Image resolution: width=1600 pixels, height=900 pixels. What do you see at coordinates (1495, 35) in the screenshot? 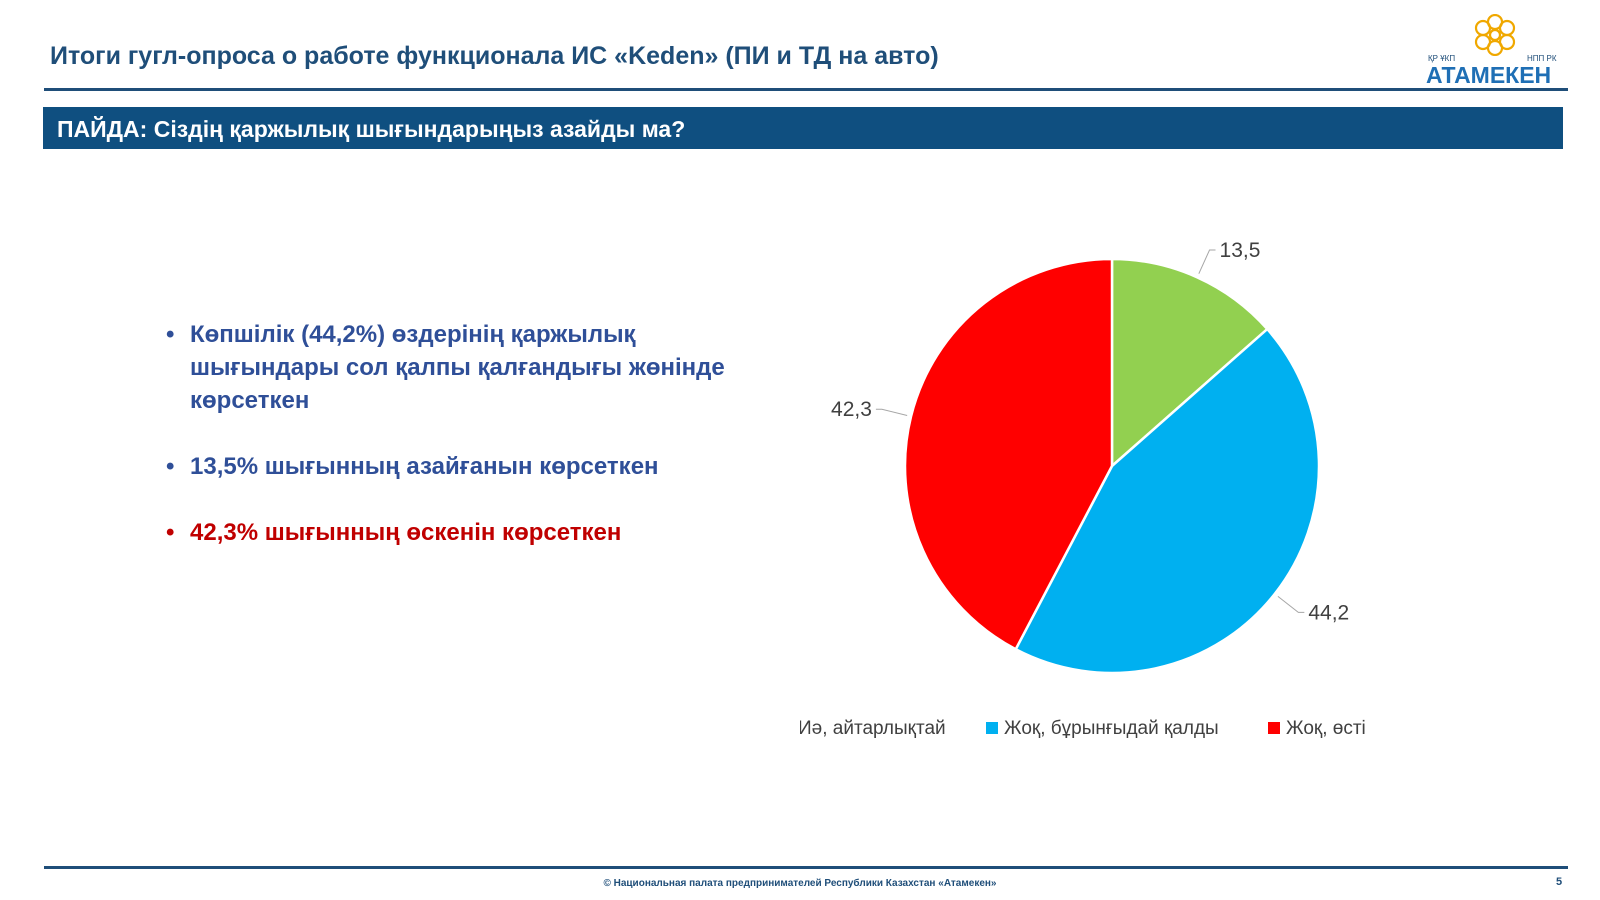
I see `logo-flower-icon` at bounding box center [1495, 35].